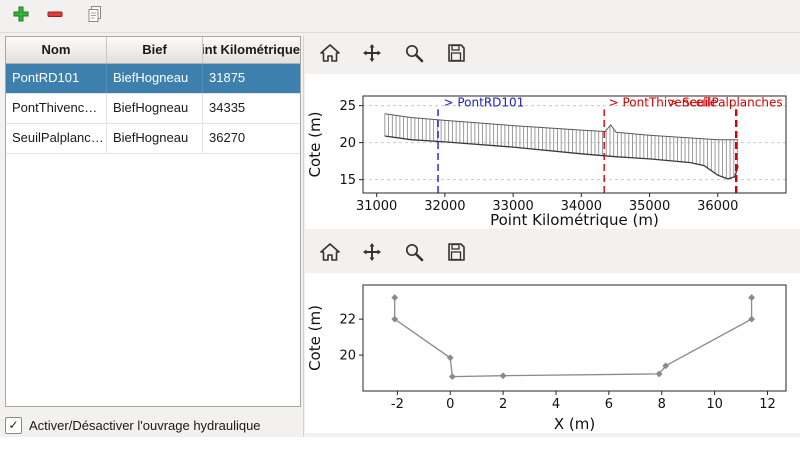  Describe the element at coordinates (56, 78) in the screenshot. I see `cell-nom: PontRD101` at that location.